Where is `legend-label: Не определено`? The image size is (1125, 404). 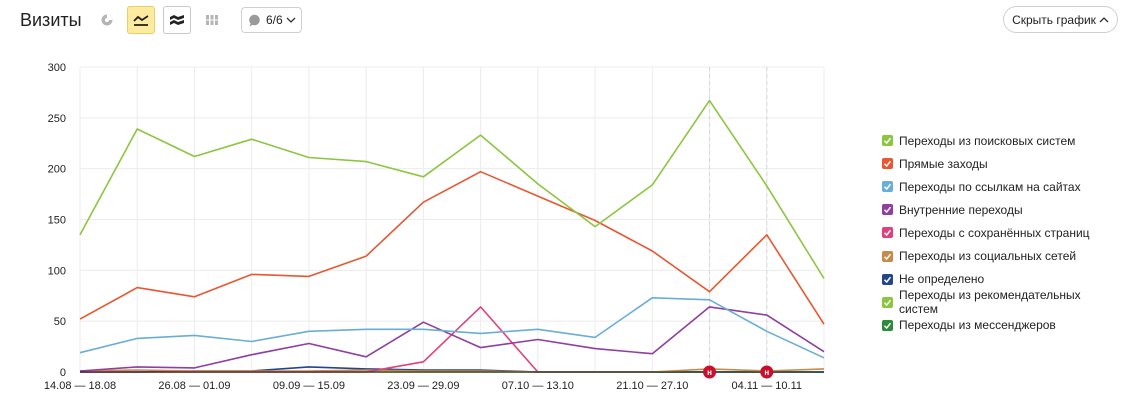 legend-label: Не определено is located at coordinates (942, 279).